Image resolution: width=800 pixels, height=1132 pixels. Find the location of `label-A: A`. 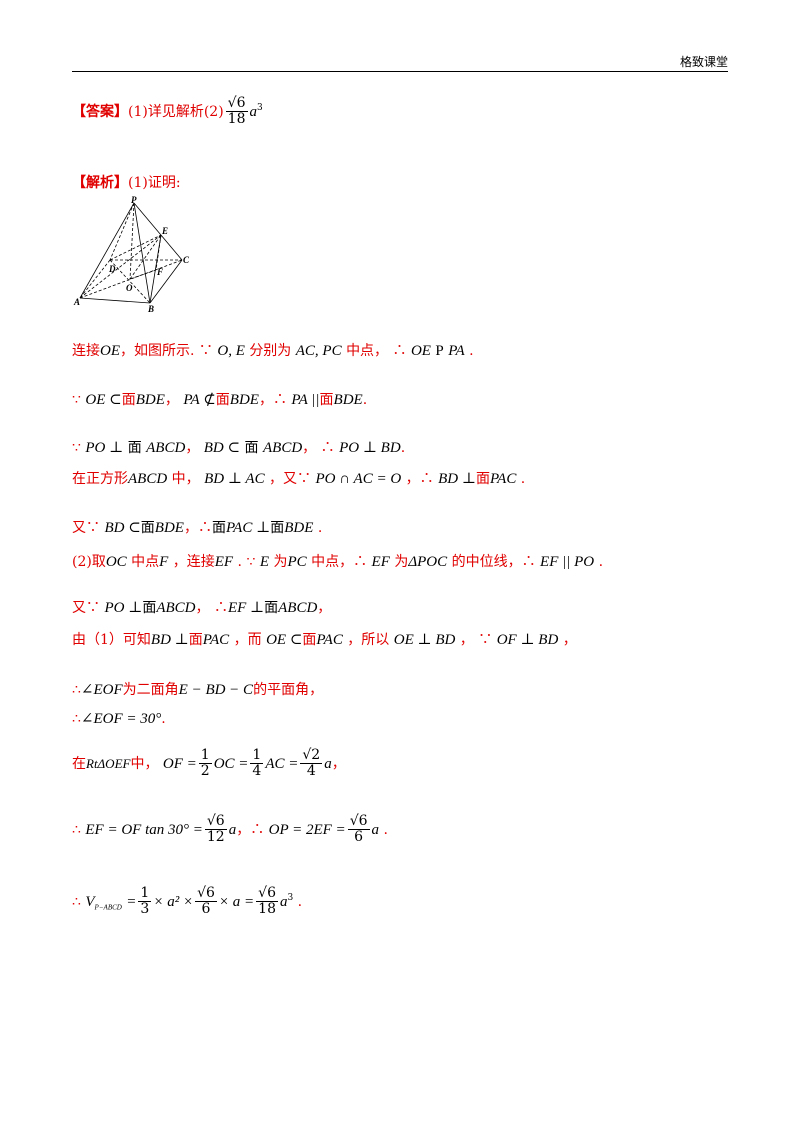

label-A: A is located at coordinates (76, 302).